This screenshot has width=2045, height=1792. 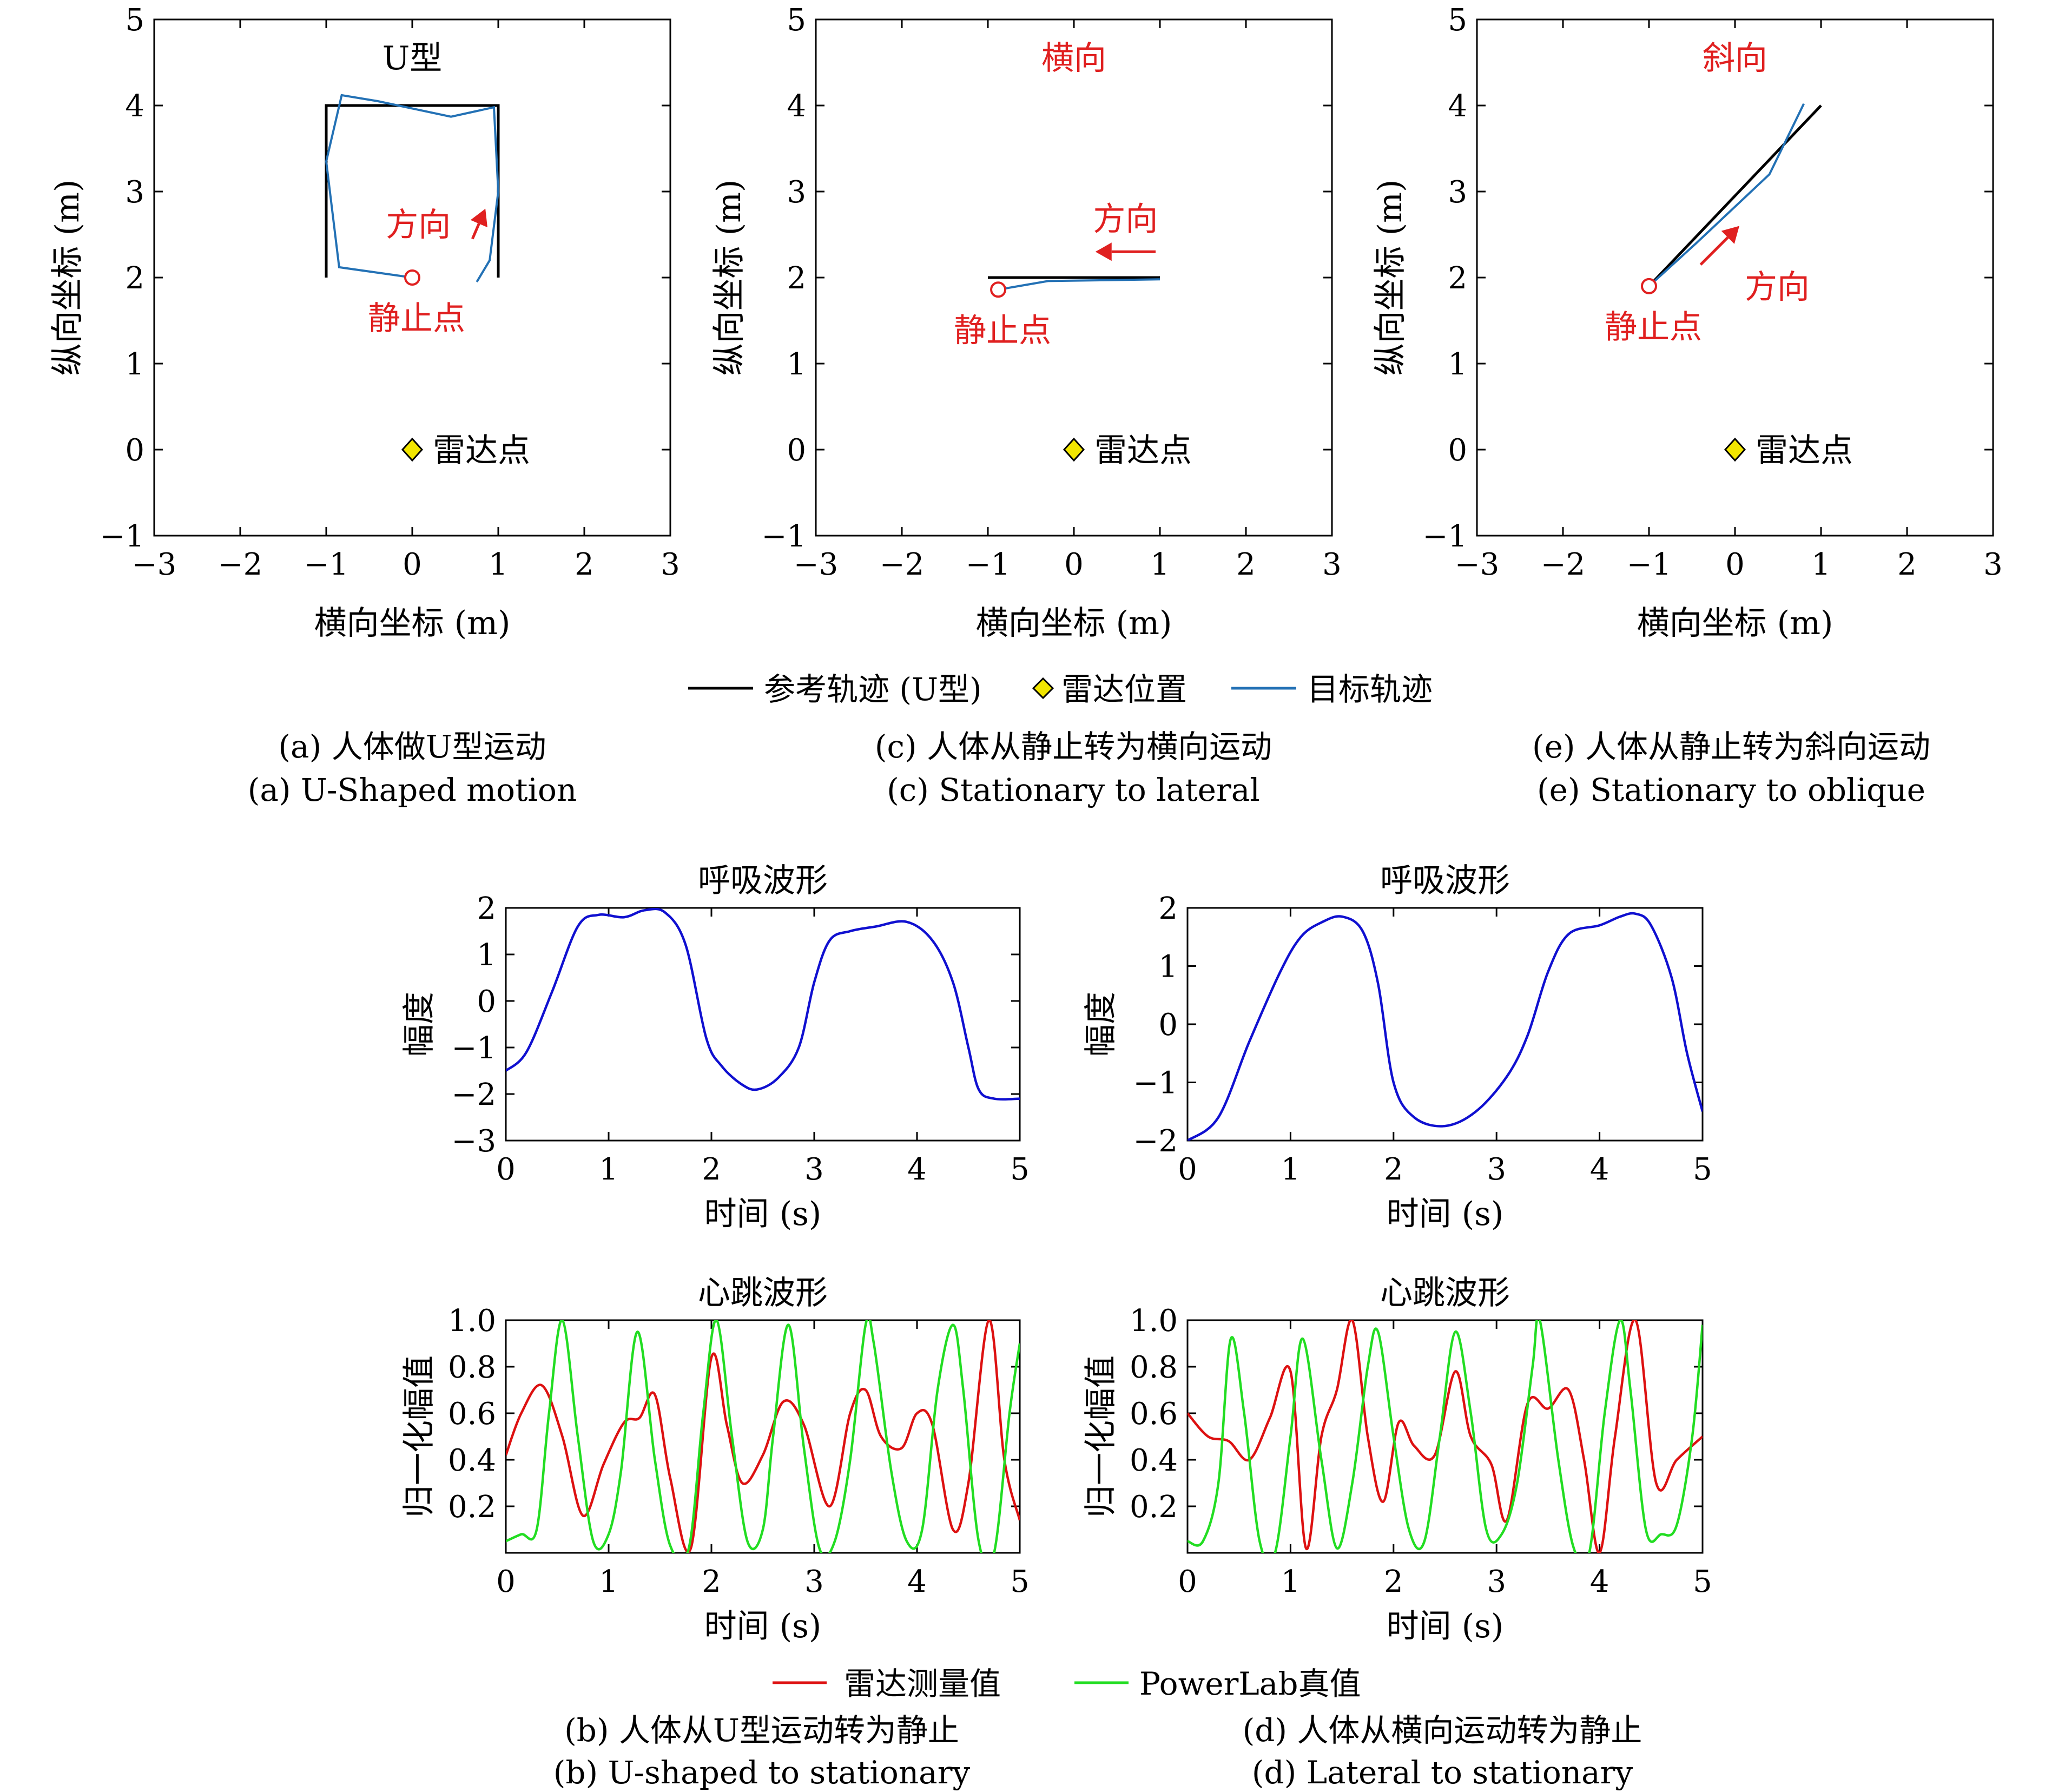 I want to click on chart-b_heart: 0 1 2 3 4 5 0.2 0.4 0.6 0.8 1.0 时间 (s) 归一化幅值 心跳波形, so click(x=715, y=1459).